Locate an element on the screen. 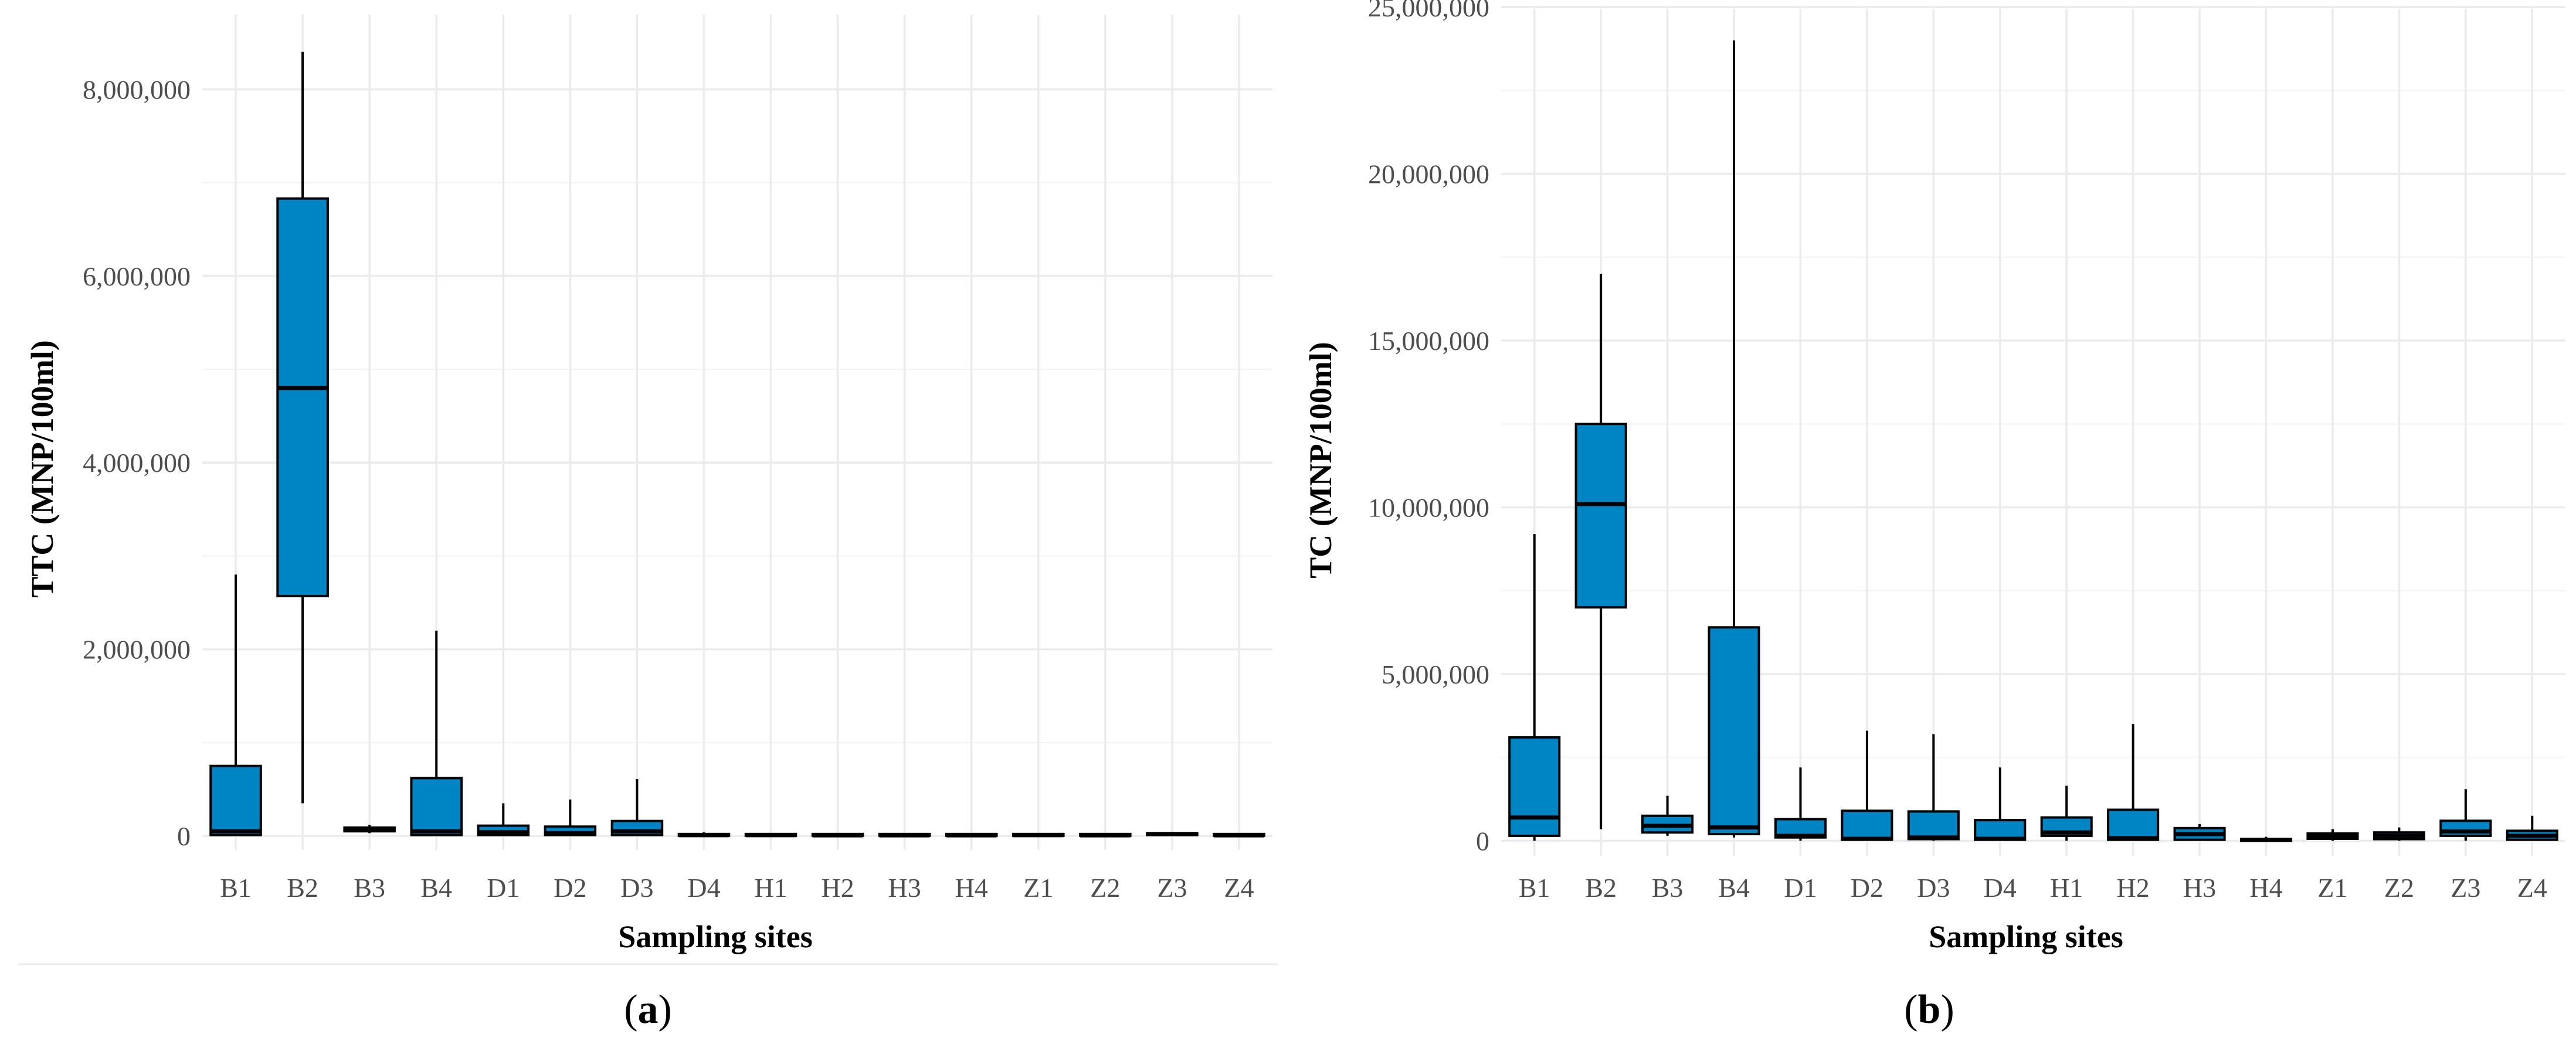  panel-b-box-z3 is located at coordinates (2465, 815).